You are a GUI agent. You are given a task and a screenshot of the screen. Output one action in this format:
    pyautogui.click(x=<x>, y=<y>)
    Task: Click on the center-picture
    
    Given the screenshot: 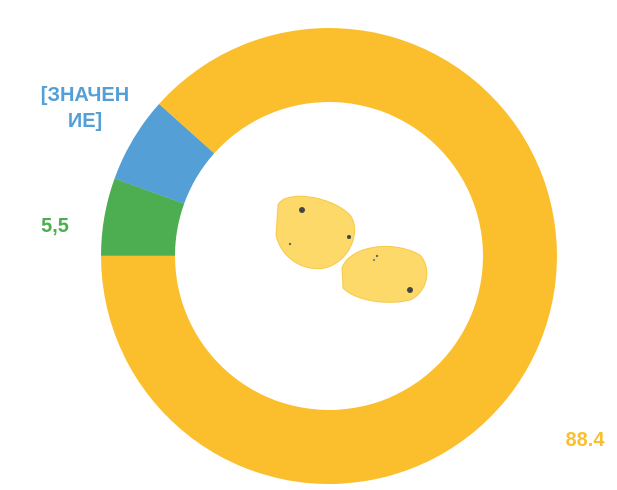 What is the action you would take?
    pyautogui.click(x=351, y=249)
    